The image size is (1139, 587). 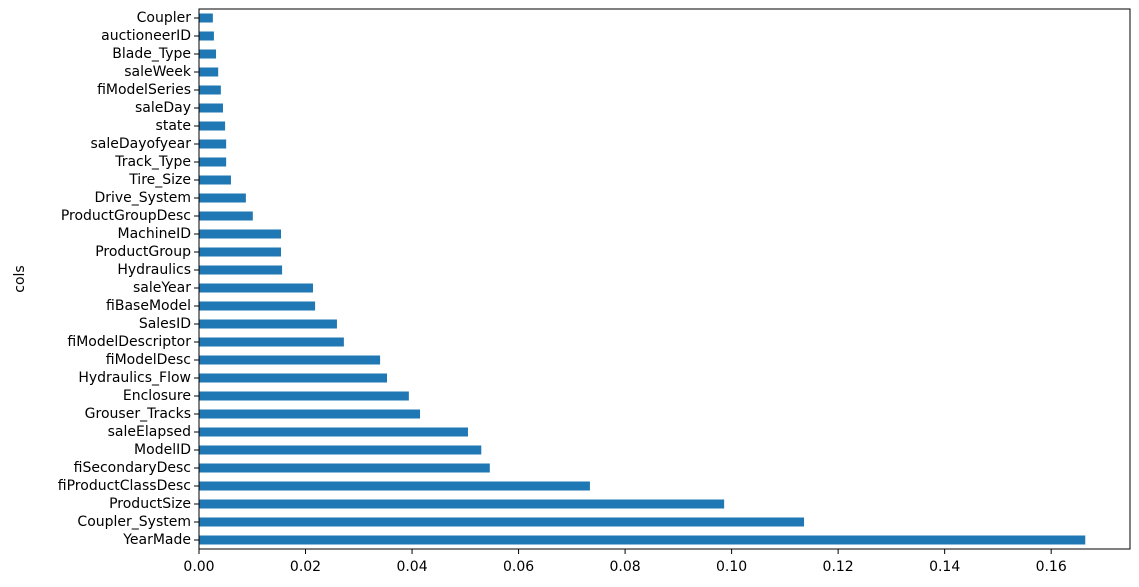 What do you see at coordinates (411, 567) in the screenshot?
I see `x-tick-label: 0.04` at bounding box center [411, 567].